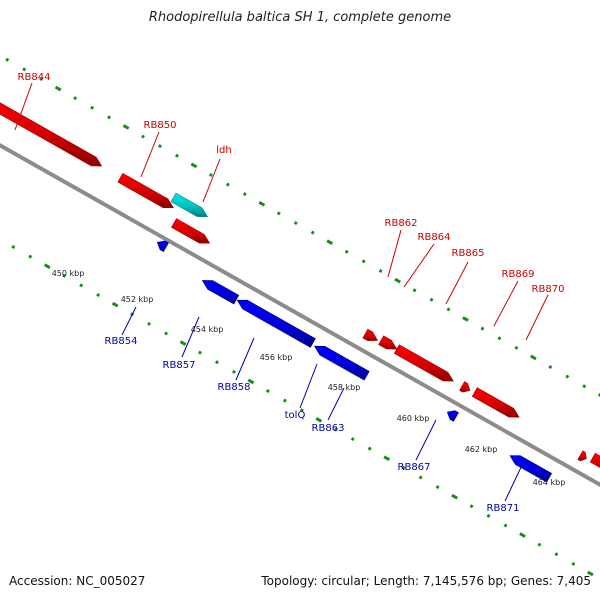  Describe the element at coordinates (68, 273) in the screenshot. I see `kbp-label: 450 kbp` at that location.